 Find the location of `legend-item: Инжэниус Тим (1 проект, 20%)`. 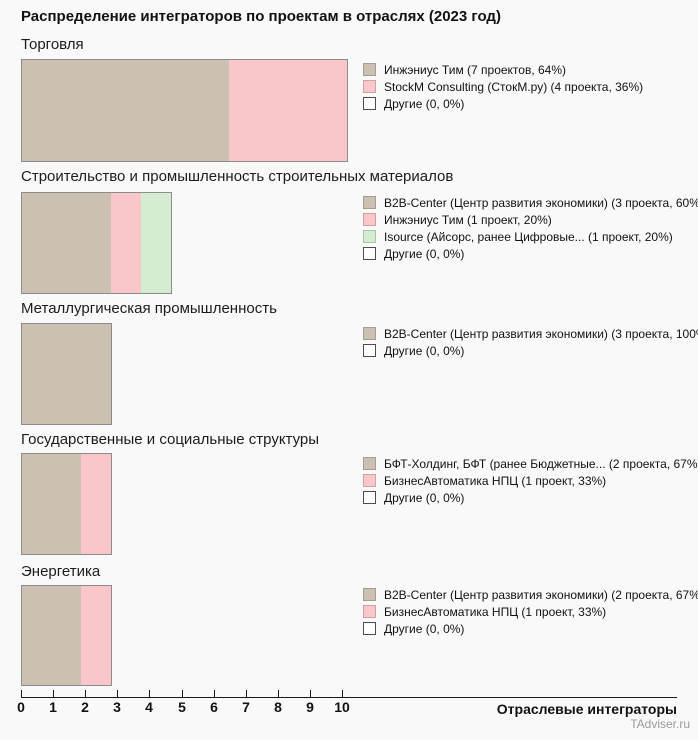

legend-item: Инжэниус Тим (1 проект, 20%) is located at coordinates (530, 219).